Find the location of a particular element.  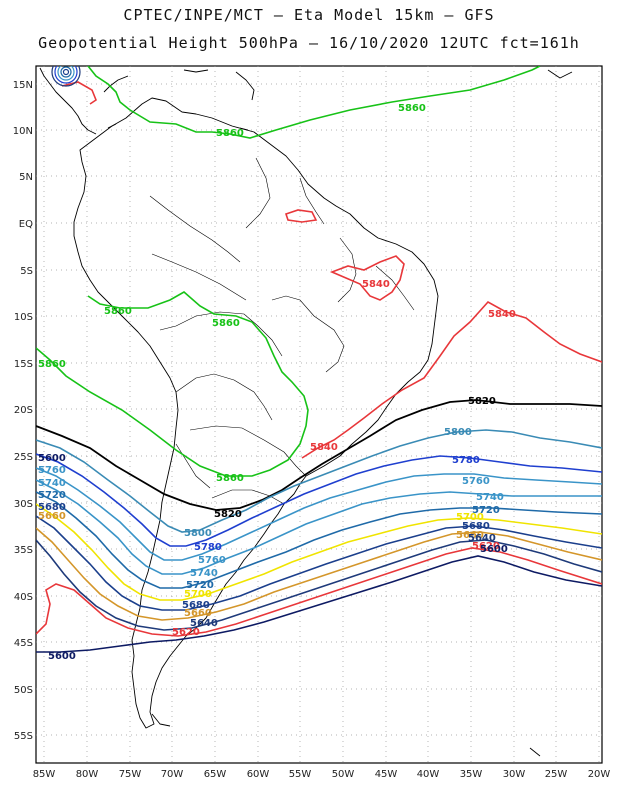

lat-label: 5S is located at coordinates (26, 271).